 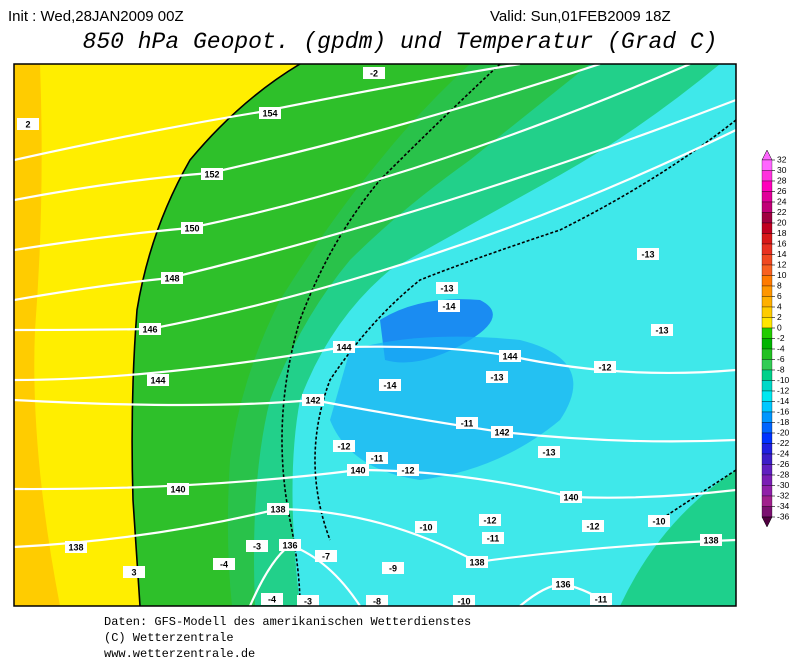 I want to click on colorbar-label: 12, so click(x=782, y=264).